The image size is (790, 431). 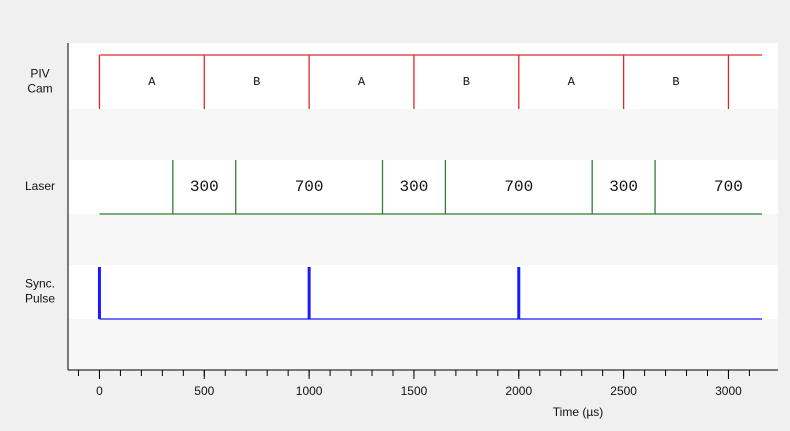 What do you see at coordinates (99, 391) in the screenshot?
I see `x-tick-label: 0` at bounding box center [99, 391].